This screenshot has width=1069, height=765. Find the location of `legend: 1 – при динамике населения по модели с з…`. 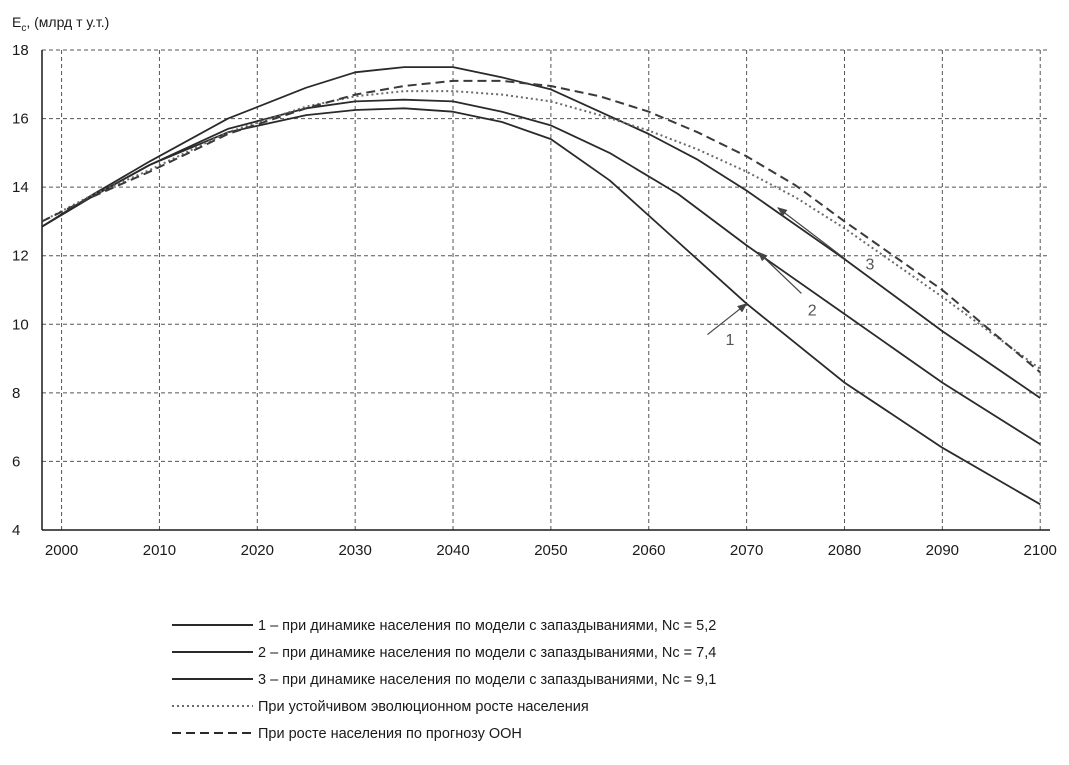

legend: 1 – при динамике населения по модели с з… is located at coordinates (444, 680).